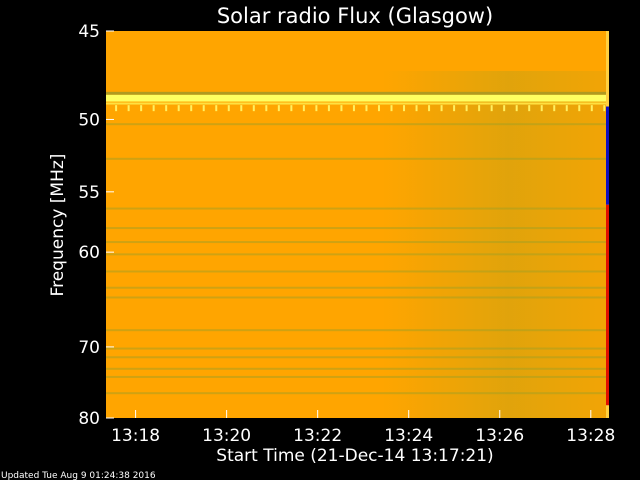  What do you see at coordinates (89, 32) in the screenshot?
I see `y-tick-label: 45` at bounding box center [89, 32].